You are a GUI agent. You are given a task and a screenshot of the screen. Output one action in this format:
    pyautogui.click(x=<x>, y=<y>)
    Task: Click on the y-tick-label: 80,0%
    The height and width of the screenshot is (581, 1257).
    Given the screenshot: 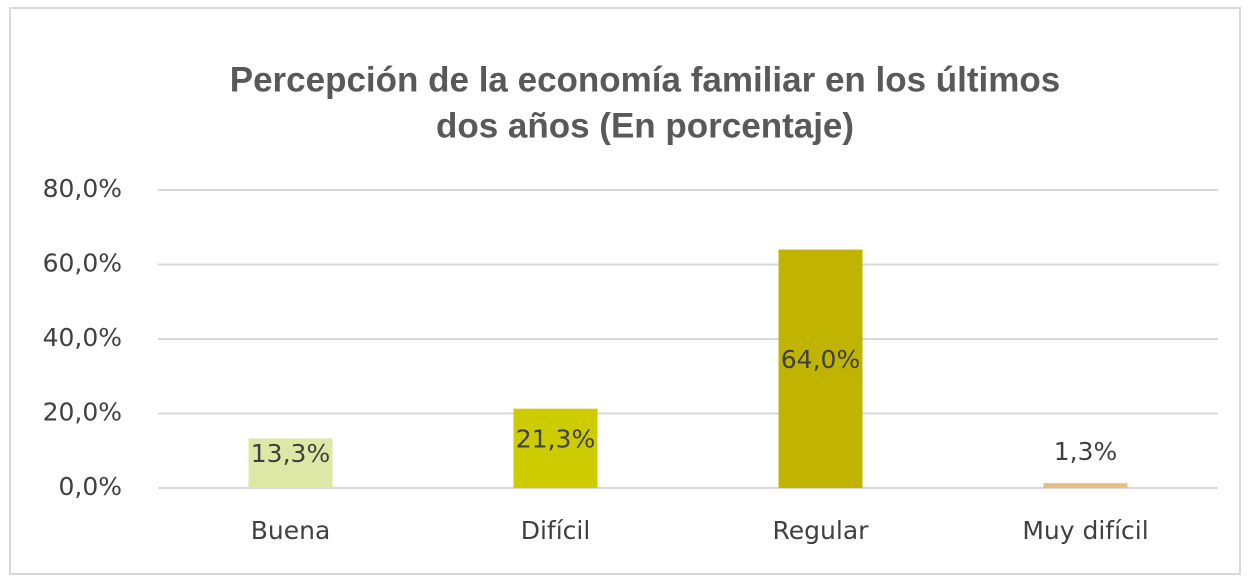 What is the action you would take?
    pyautogui.click(x=82, y=188)
    